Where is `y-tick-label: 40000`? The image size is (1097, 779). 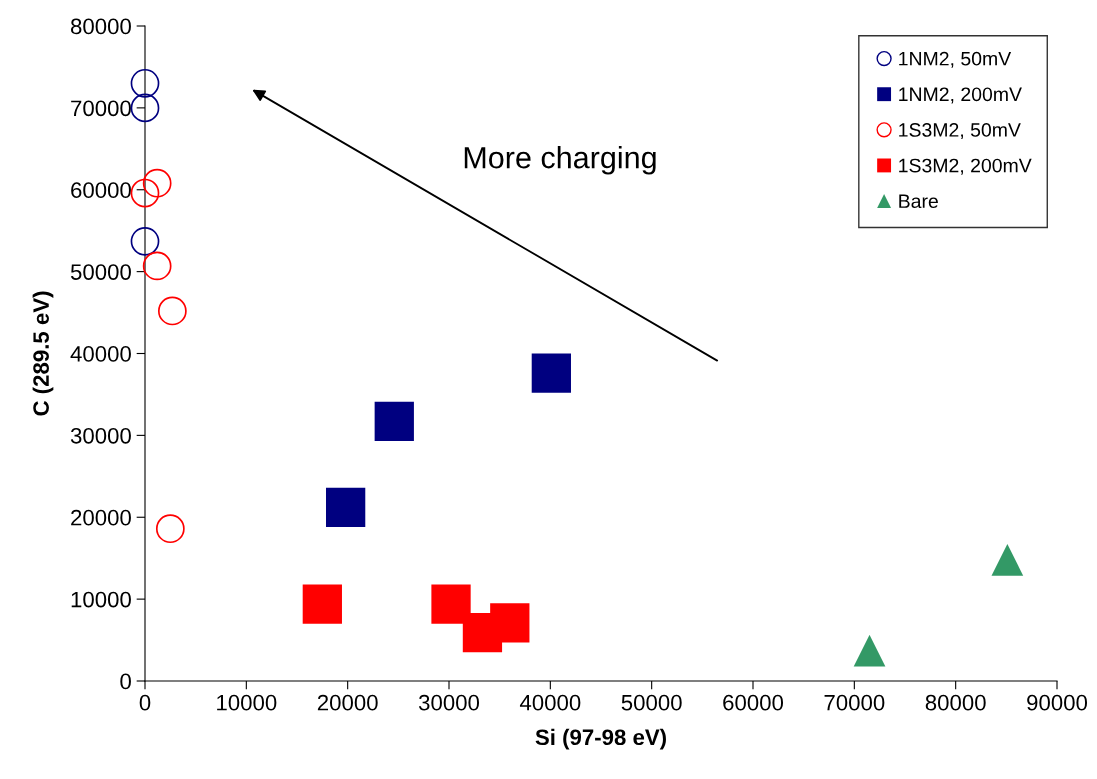 y-tick-label: 40000 is located at coordinates (100, 354).